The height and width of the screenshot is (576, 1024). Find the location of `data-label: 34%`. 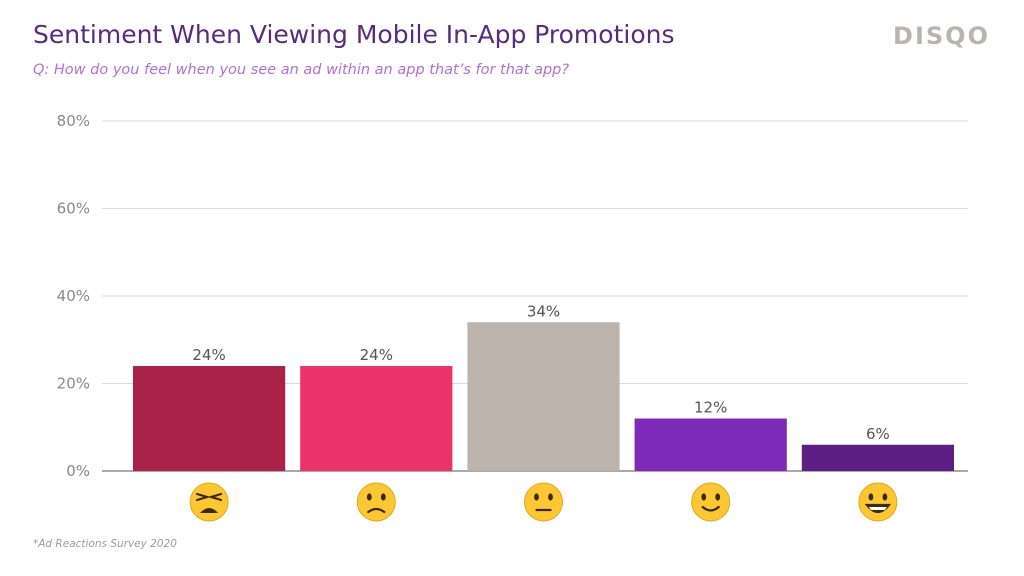

data-label: 34% is located at coordinates (543, 311).